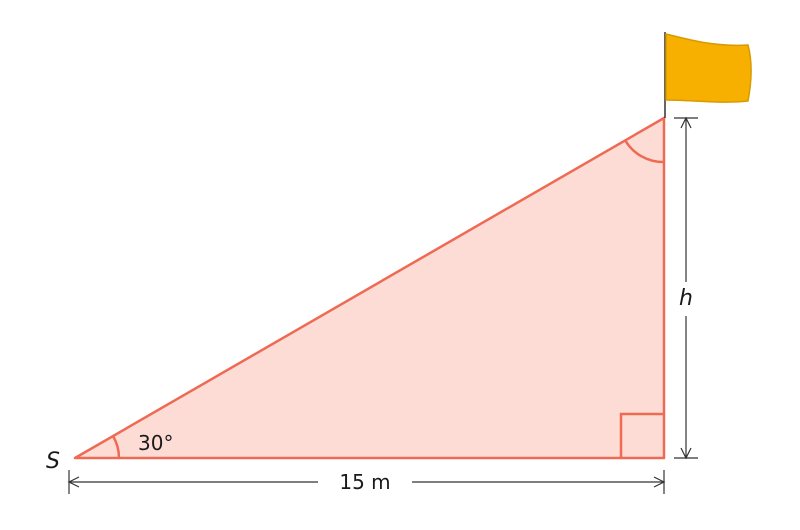 This screenshot has height=530, width=800. I want to click on base-dimension, so click(366, 482).